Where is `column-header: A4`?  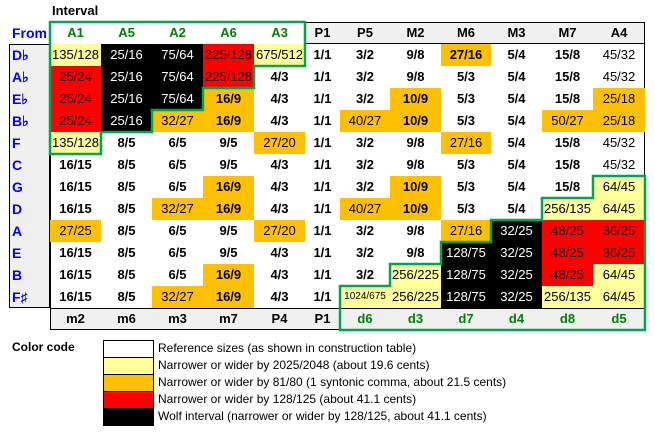
column-header: A4 is located at coordinates (619, 32).